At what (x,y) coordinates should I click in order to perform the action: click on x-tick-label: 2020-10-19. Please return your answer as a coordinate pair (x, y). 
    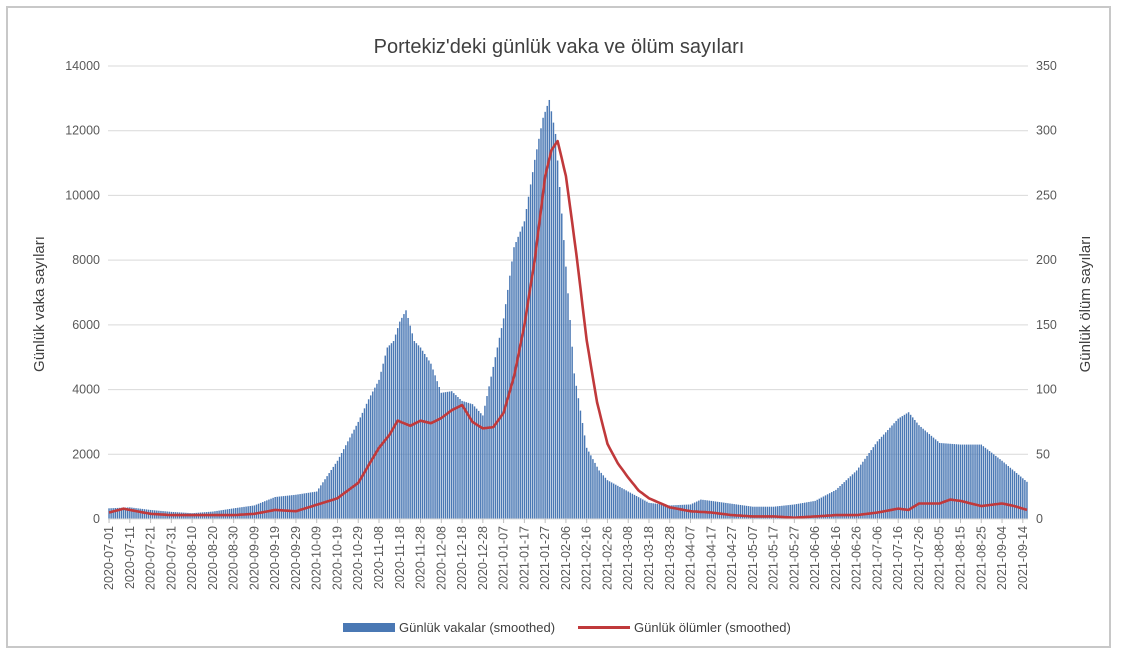
    Looking at the image, I should click on (337, 558).